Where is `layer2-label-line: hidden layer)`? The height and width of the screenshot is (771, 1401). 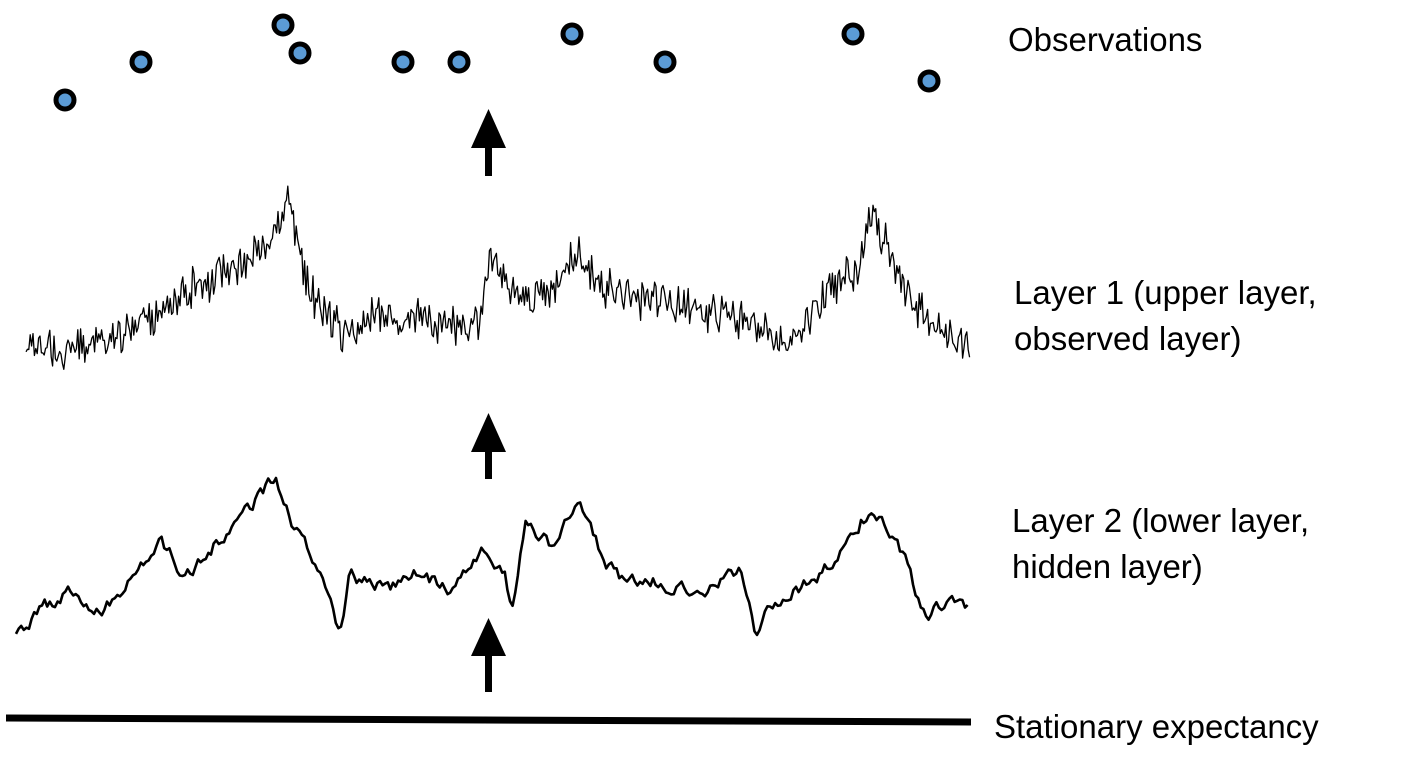 layer2-label-line: hidden layer) is located at coordinates (1107, 566).